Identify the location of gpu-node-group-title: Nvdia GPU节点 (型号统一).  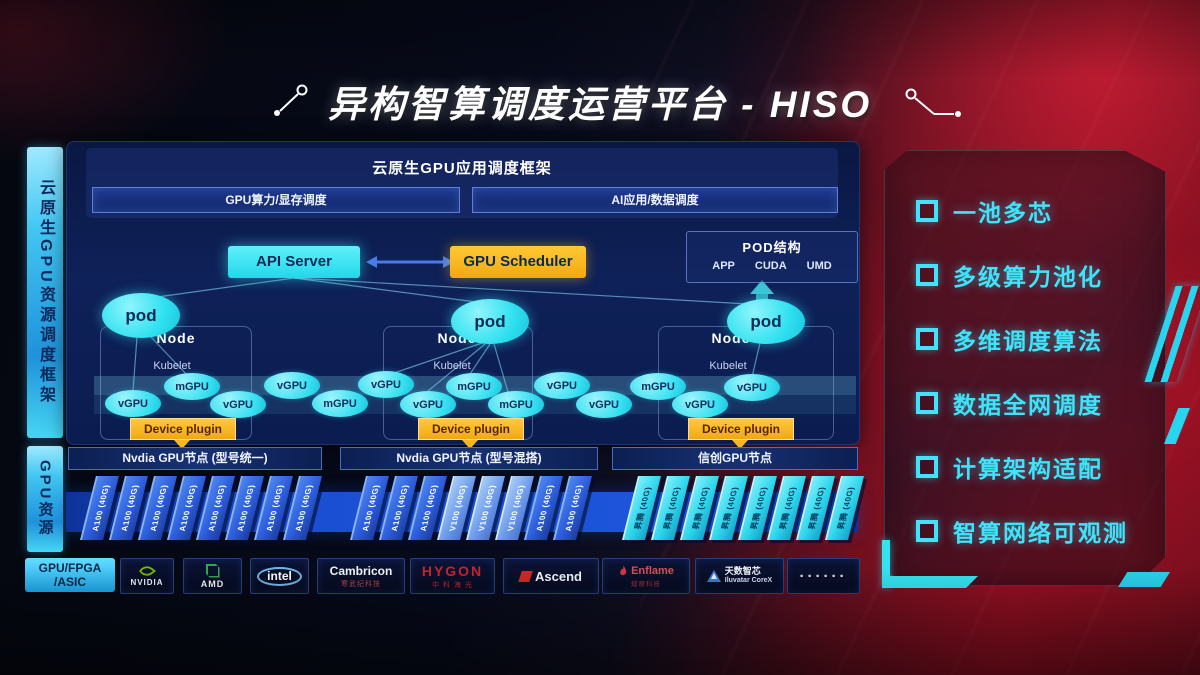
(195, 458).